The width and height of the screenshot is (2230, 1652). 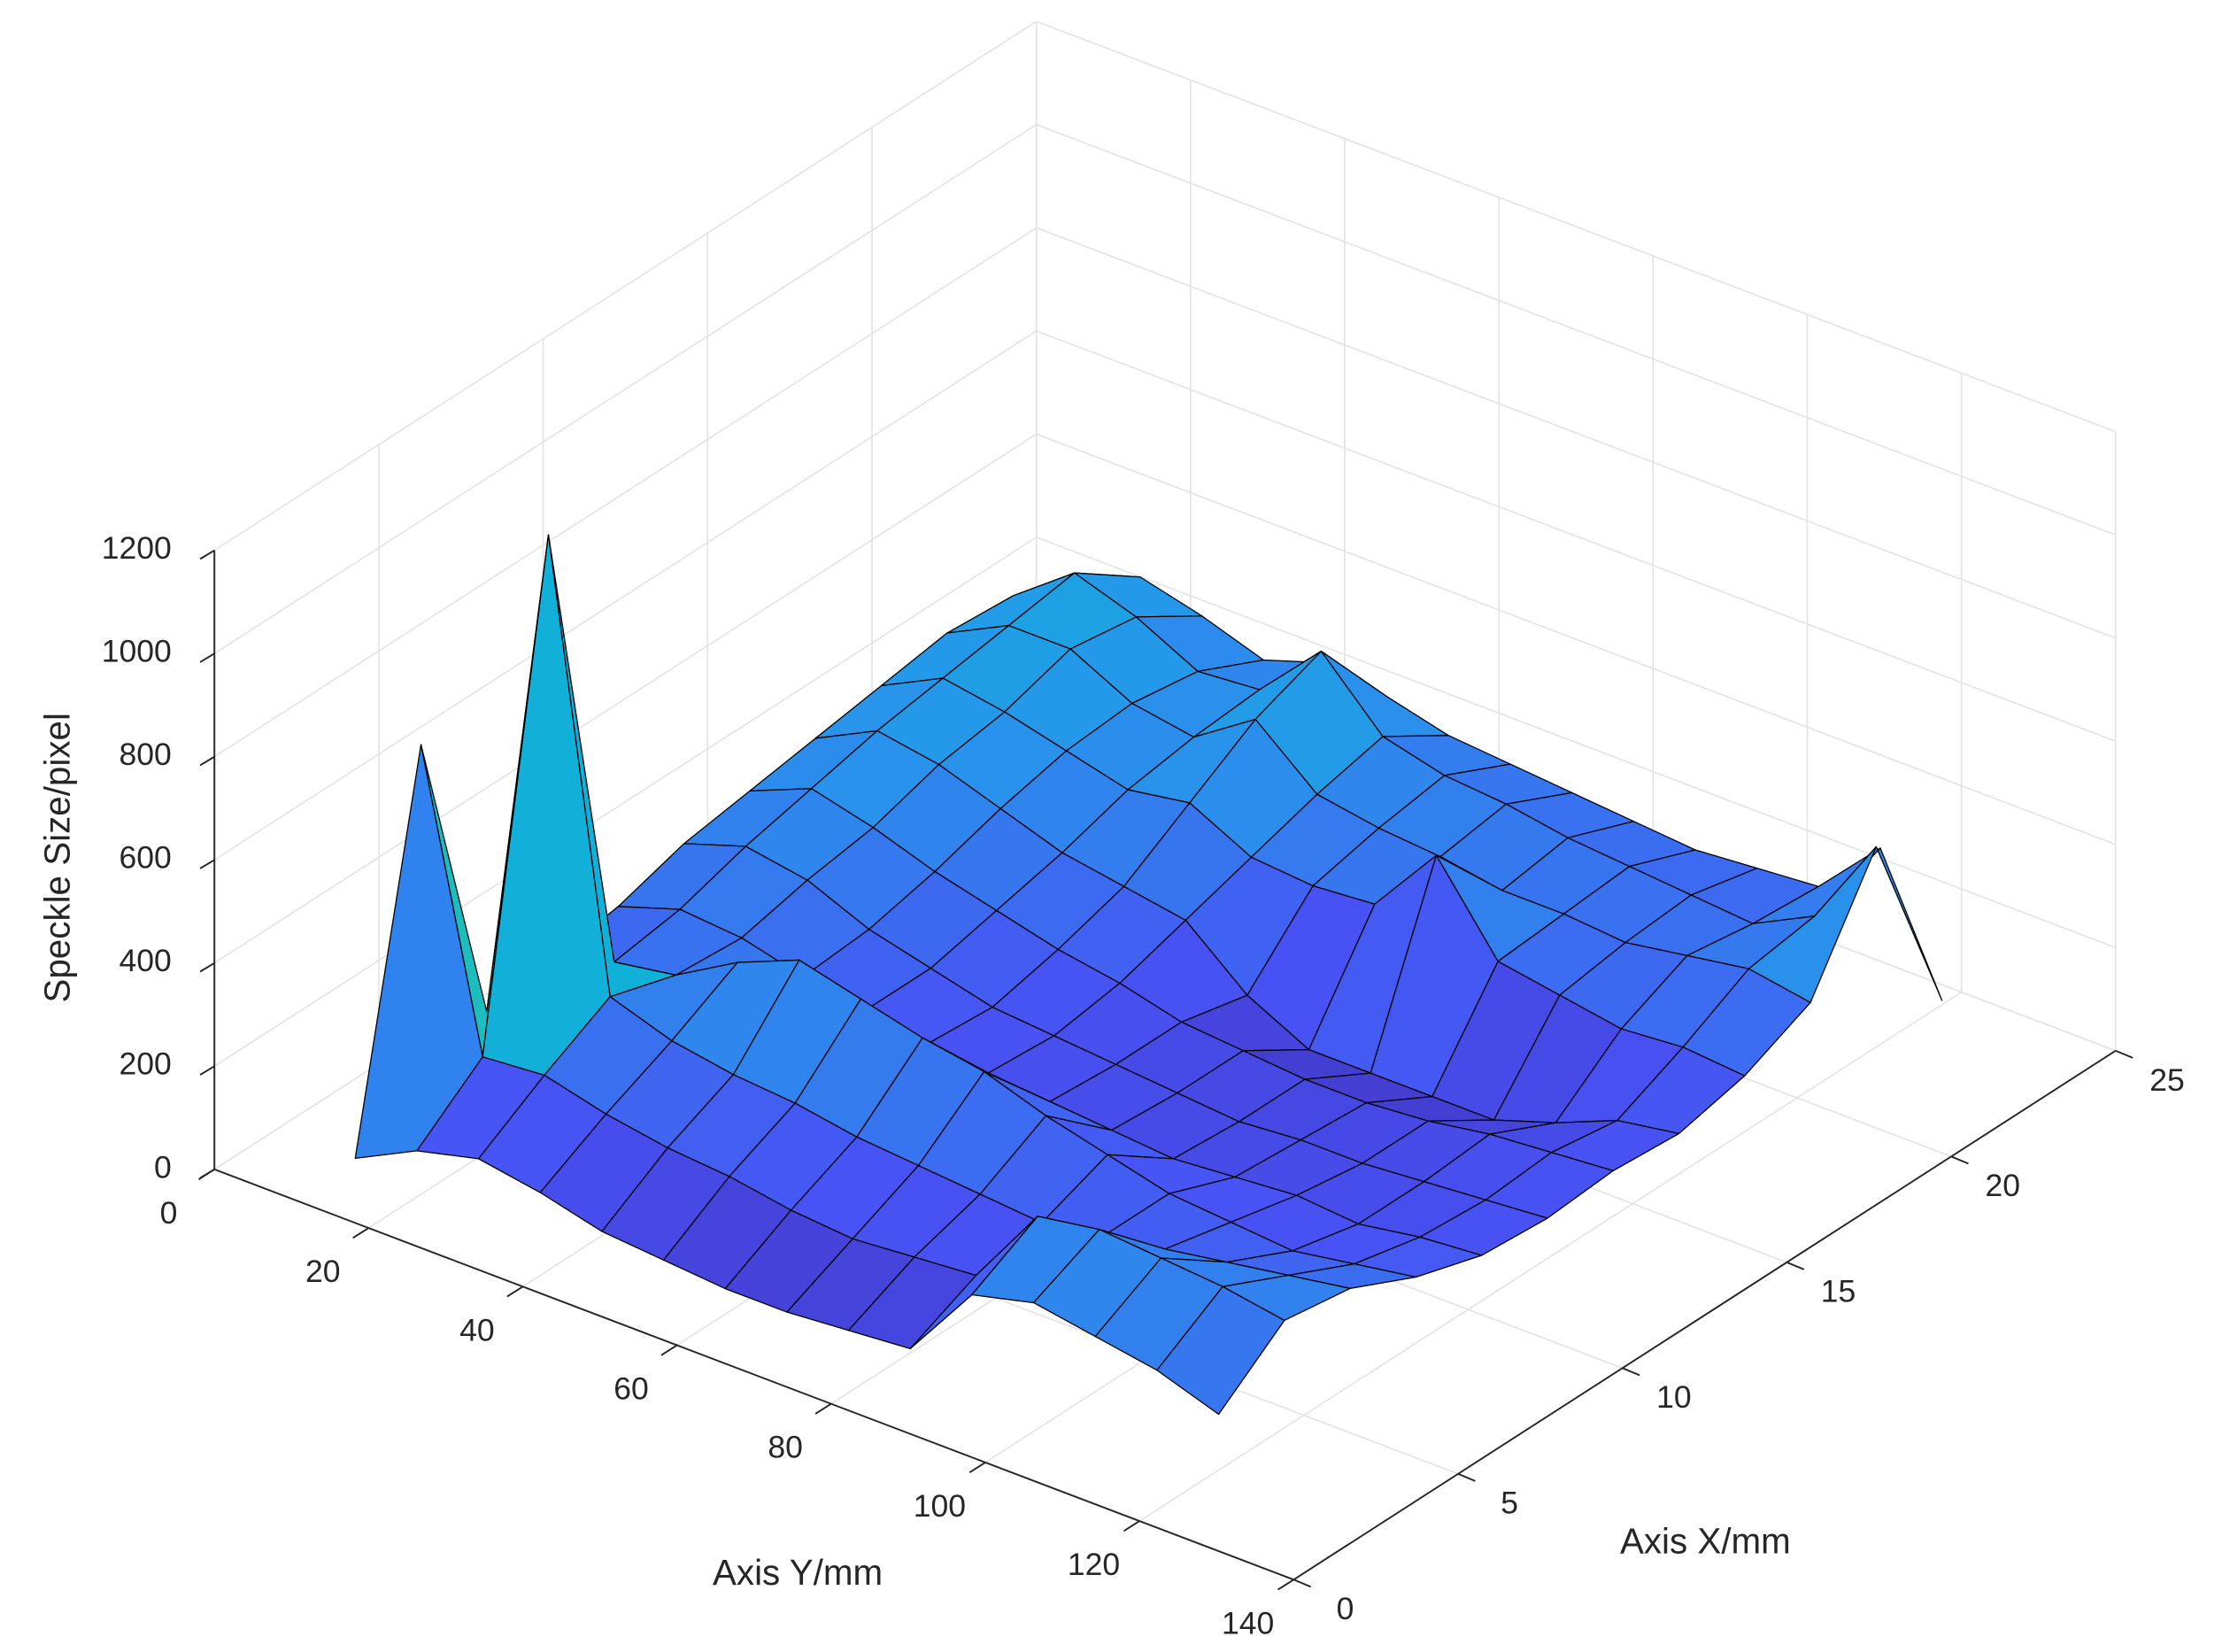 I want to click on x-tick-label: 10, so click(x=1674, y=1397).